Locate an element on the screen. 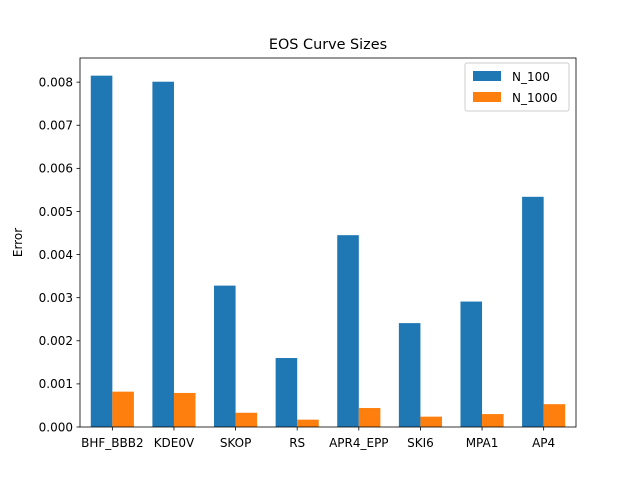 This screenshot has width=640, height=485. bar-n-100-rs is located at coordinates (286, 392).